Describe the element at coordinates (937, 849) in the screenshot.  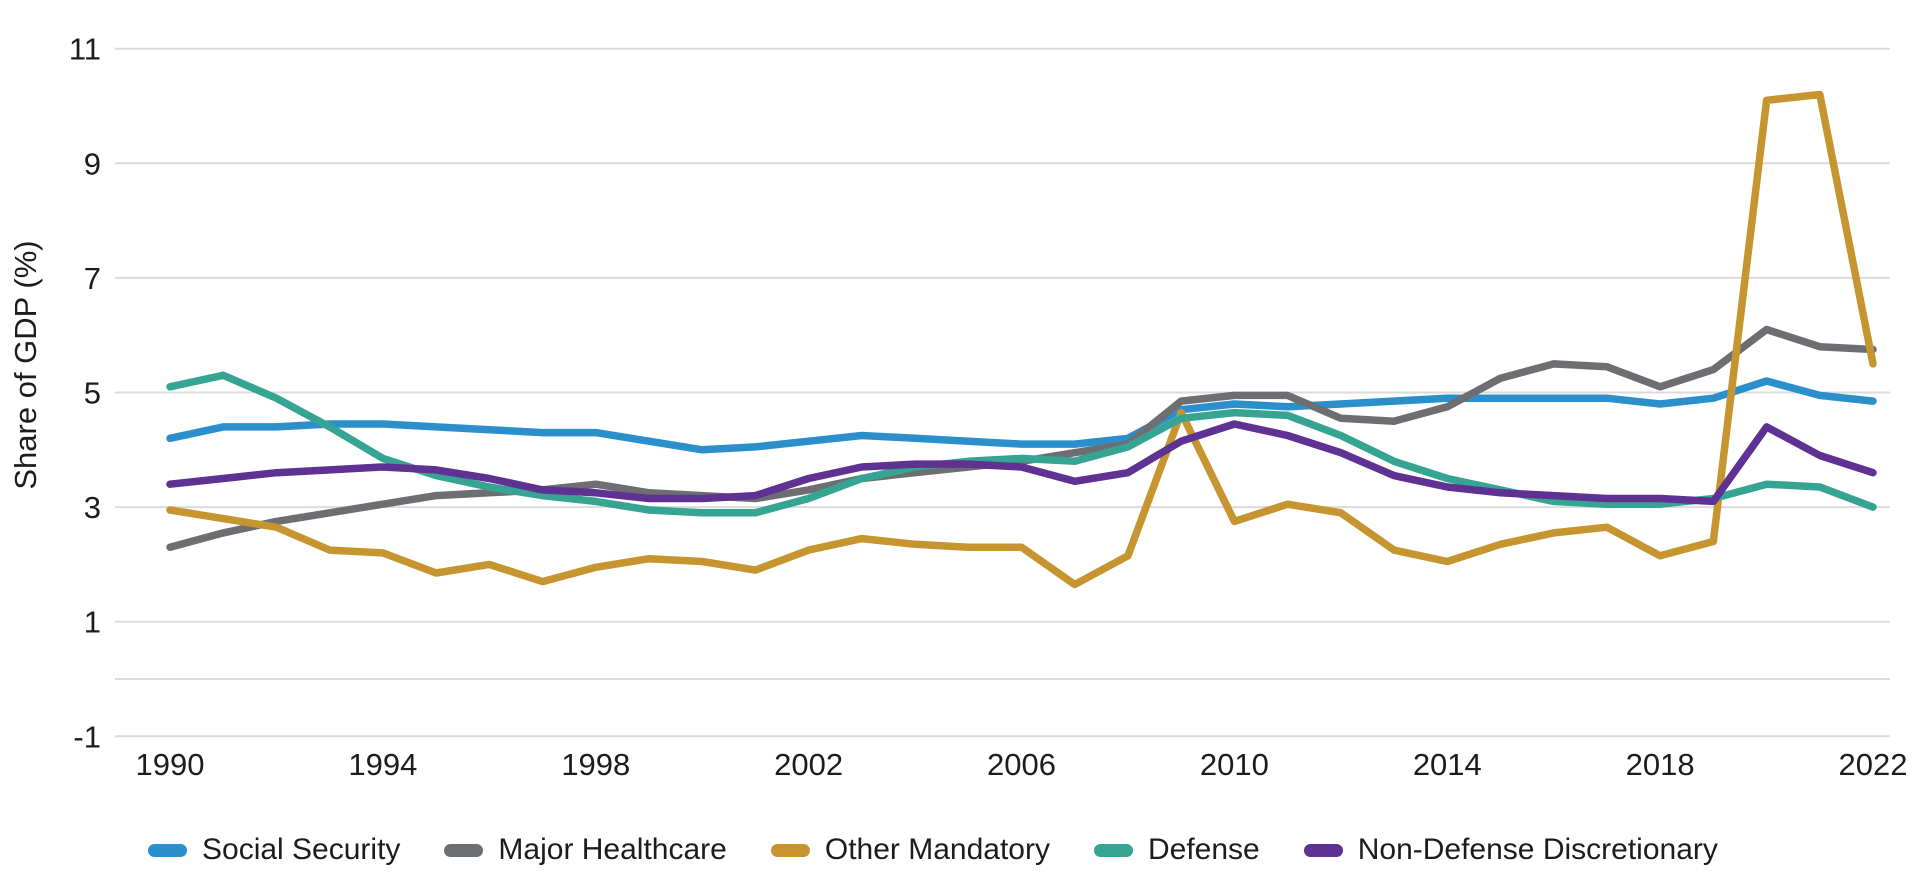
I see `legend-label-other-mandatory: Other Mandatory` at that location.